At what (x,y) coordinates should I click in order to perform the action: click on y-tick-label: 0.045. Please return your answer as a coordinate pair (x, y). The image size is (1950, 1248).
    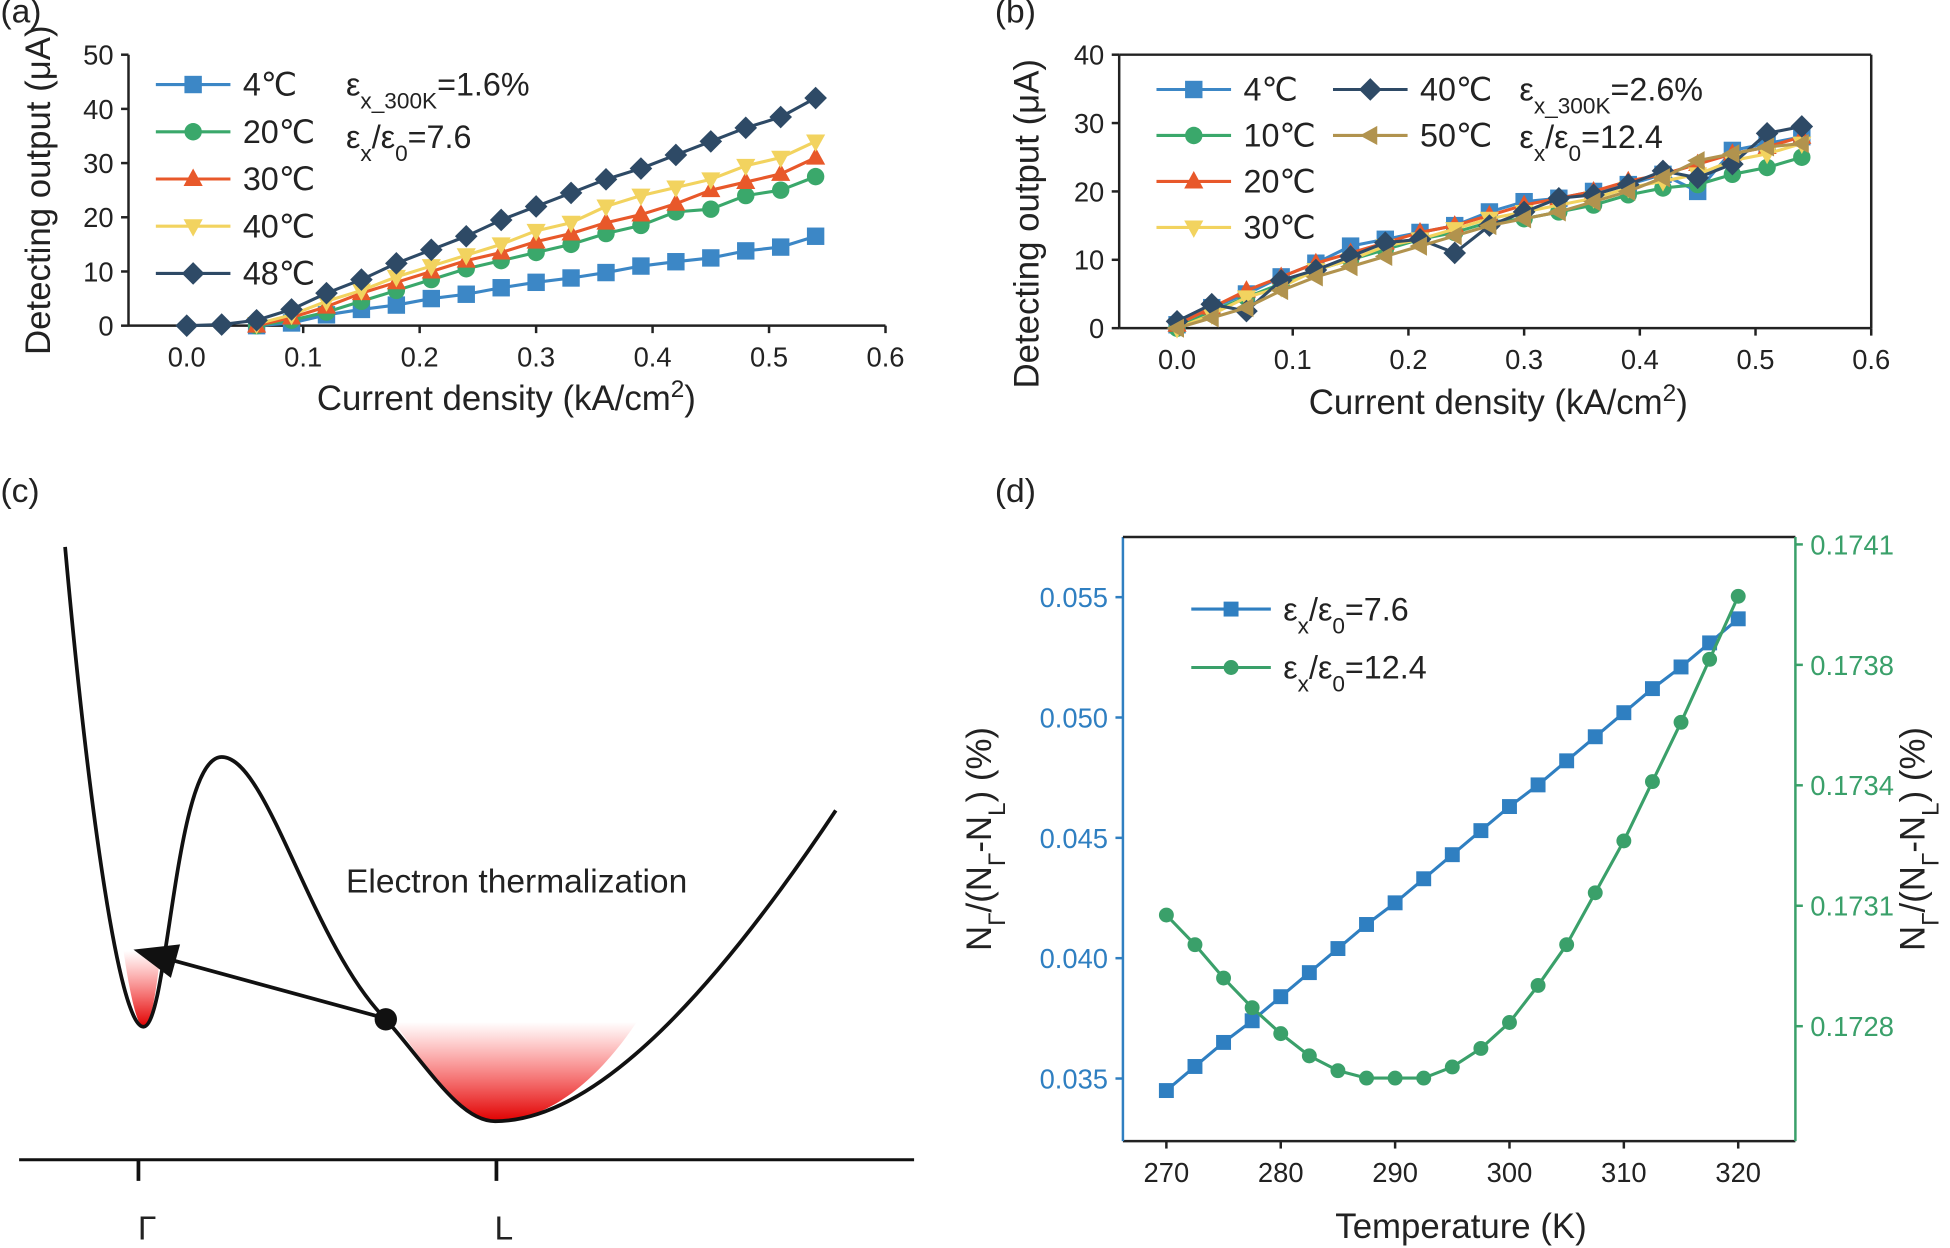
    Looking at the image, I should click on (1074, 838).